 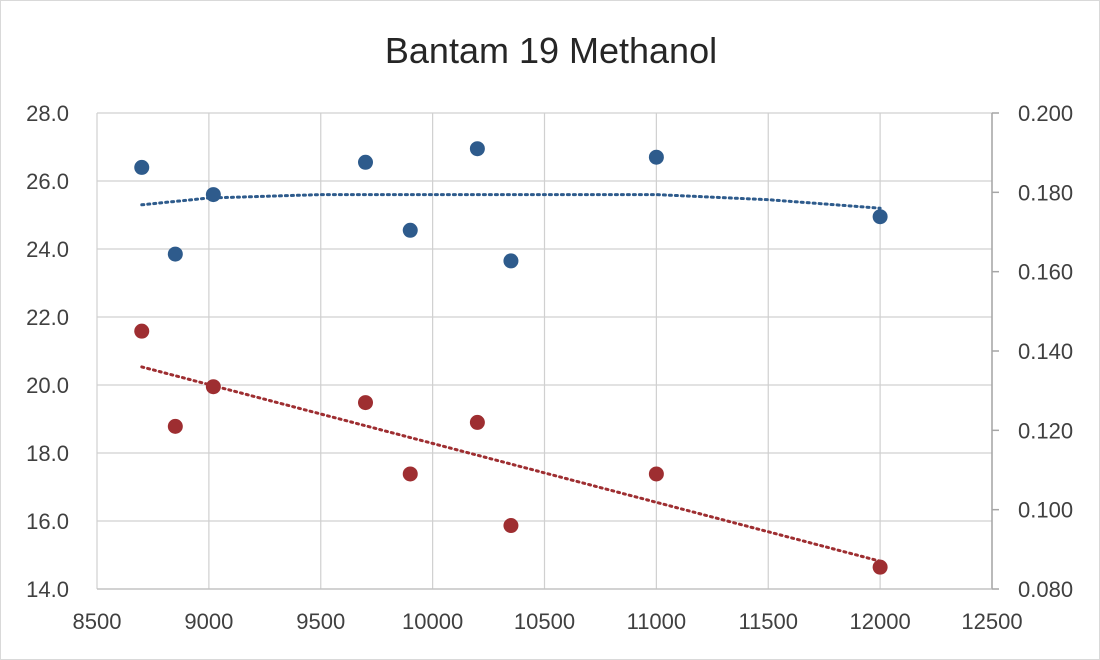 What do you see at coordinates (1045, 589) in the screenshot?
I see `y-right-tick-label: 0.080` at bounding box center [1045, 589].